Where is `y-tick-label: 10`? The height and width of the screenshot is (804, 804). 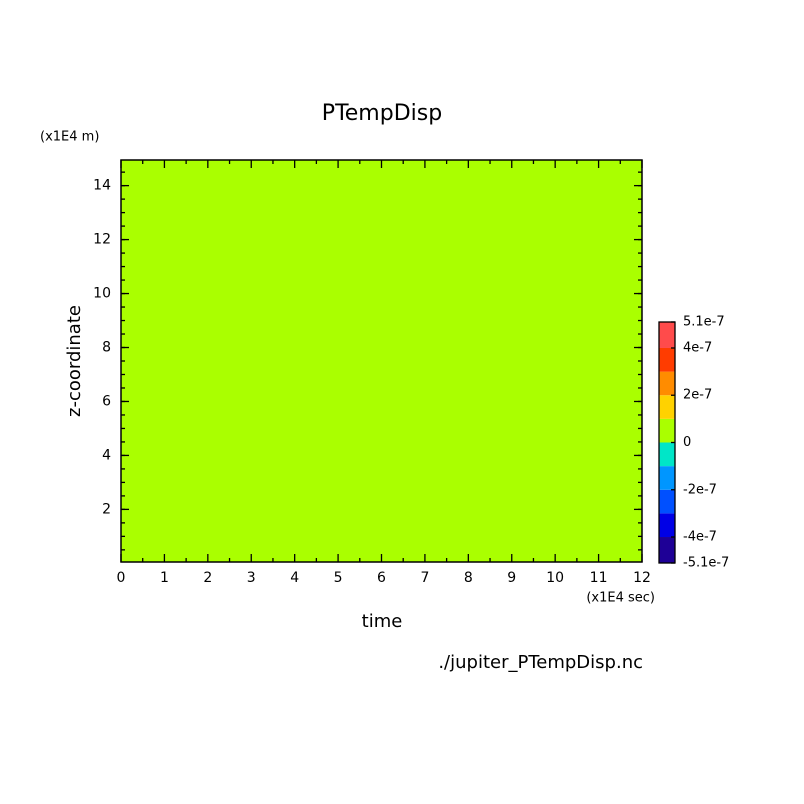 y-tick-label: 10 is located at coordinates (102, 294).